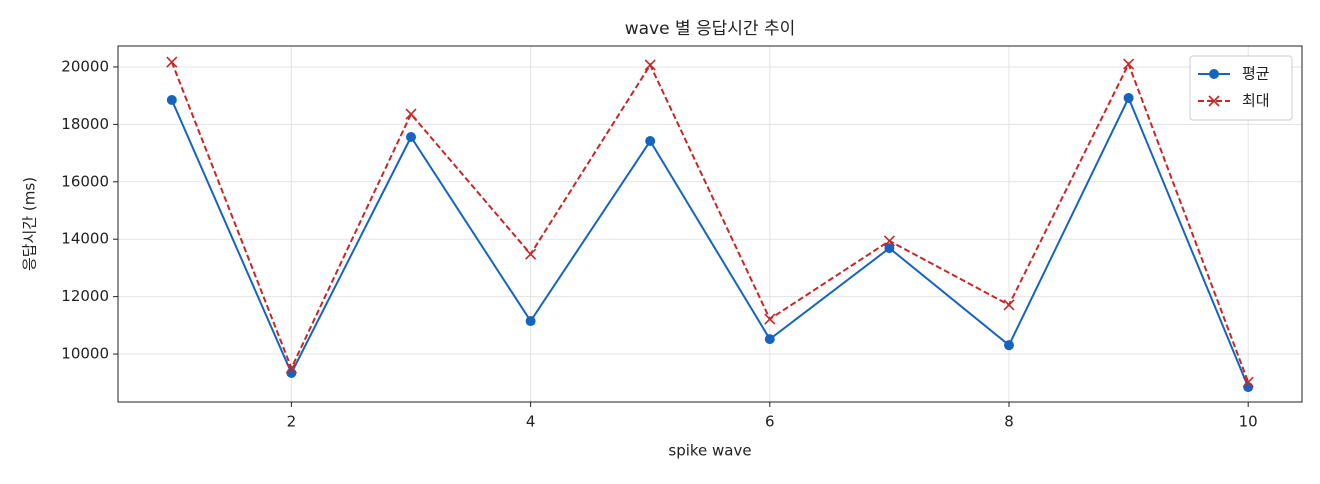  Describe the element at coordinates (85, 181) in the screenshot. I see `y-tick-label: 16000` at that location.